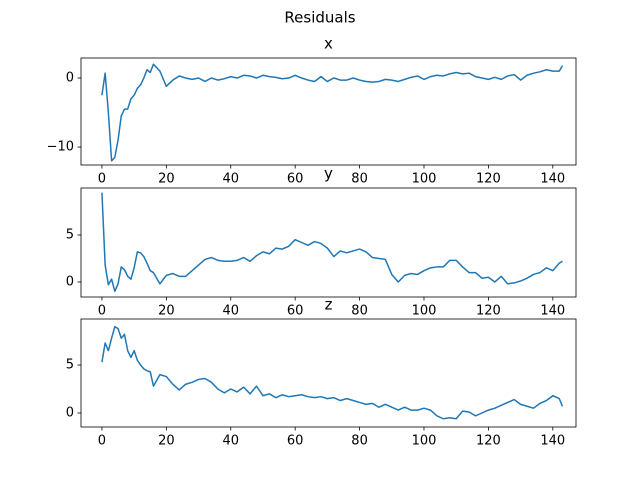 This screenshot has height=480, width=640. Describe the element at coordinates (319, 18) in the screenshot. I see `figure-title: Residuals` at that location.